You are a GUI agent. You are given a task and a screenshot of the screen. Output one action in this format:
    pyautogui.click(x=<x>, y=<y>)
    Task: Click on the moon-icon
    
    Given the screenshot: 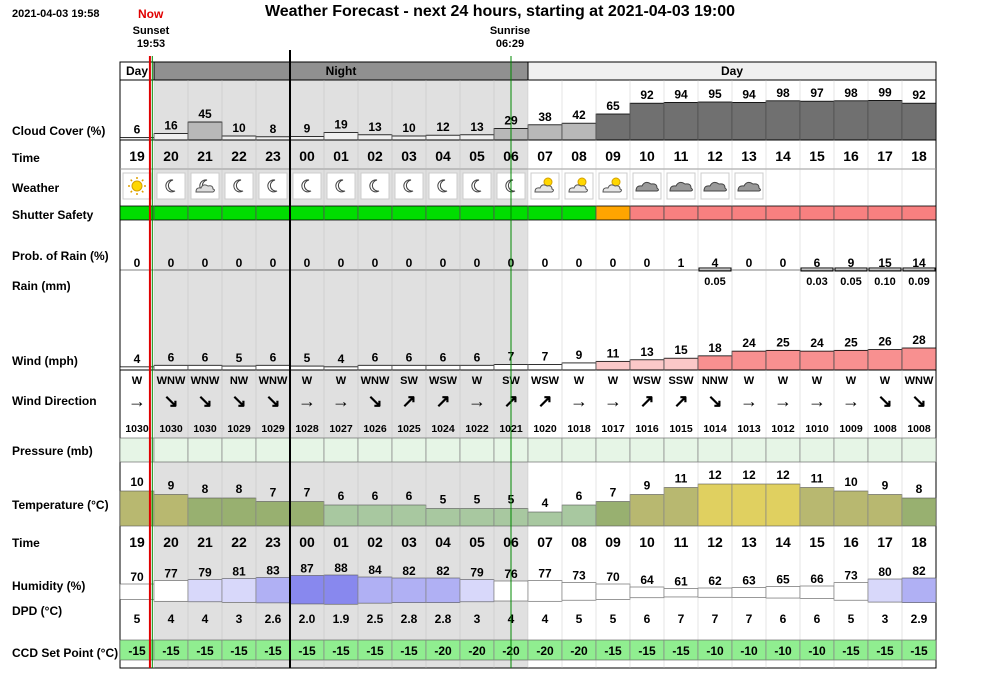 What is the action you would take?
    pyautogui.click(x=442, y=186)
    